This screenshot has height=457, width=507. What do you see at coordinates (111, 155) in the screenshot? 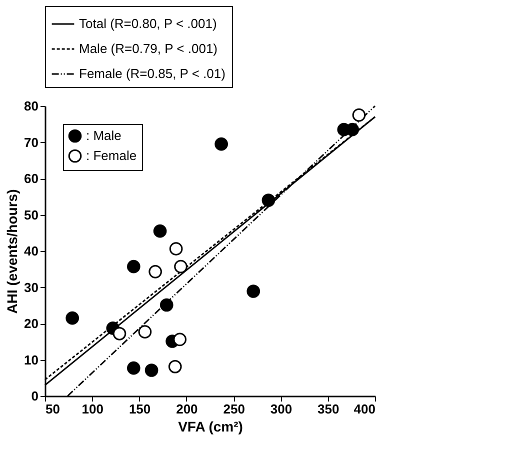
I see `legend-label: : Female` at bounding box center [111, 155].